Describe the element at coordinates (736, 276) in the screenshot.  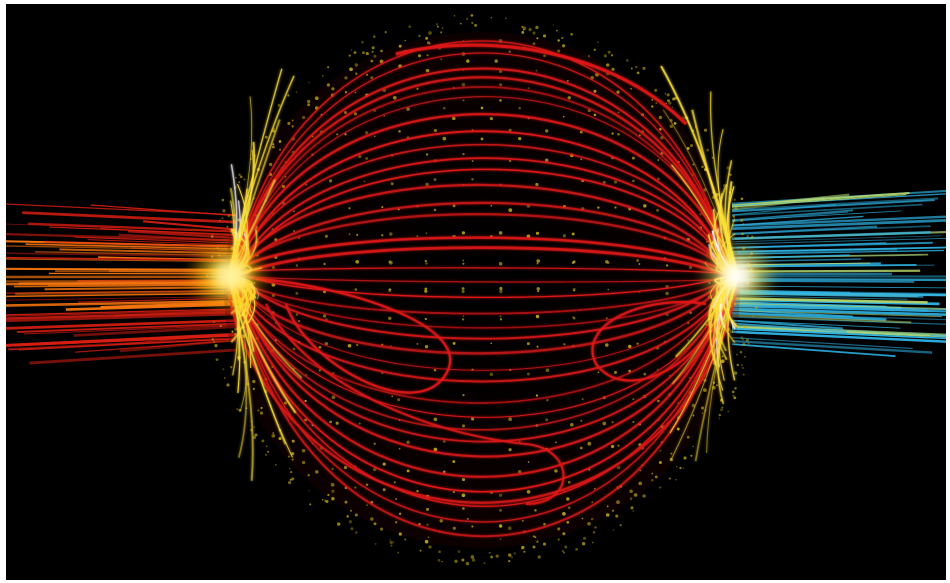
I see `right-pole-core` at that location.